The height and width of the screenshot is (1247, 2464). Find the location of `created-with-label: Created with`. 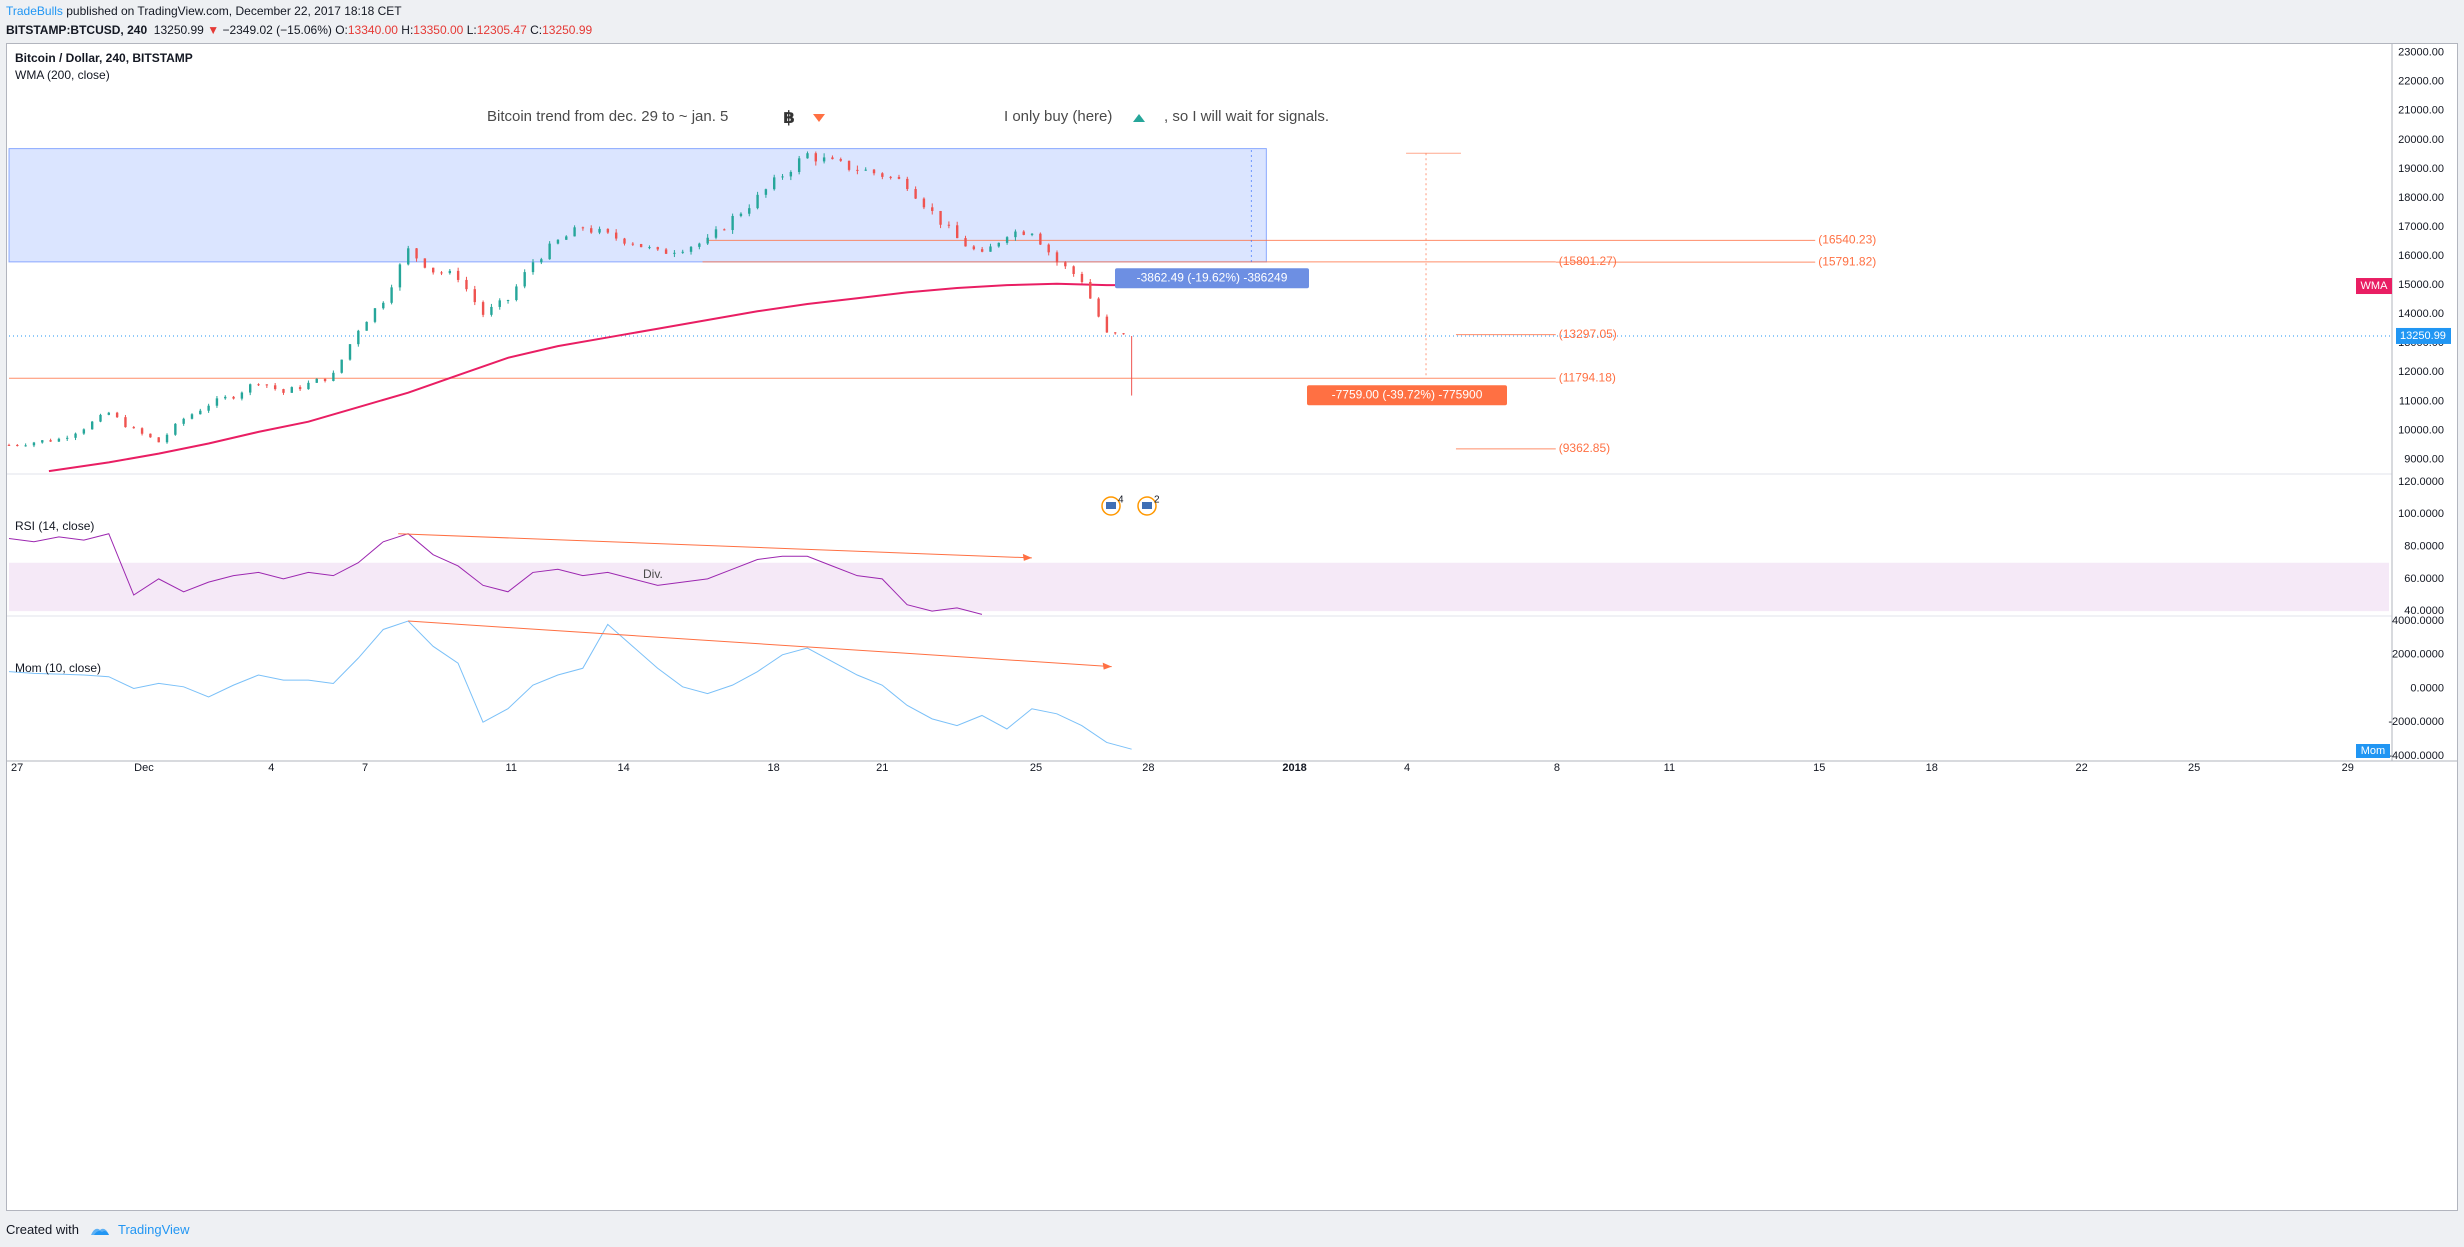

created-with-label: Created with is located at coordinates (42, 1229).